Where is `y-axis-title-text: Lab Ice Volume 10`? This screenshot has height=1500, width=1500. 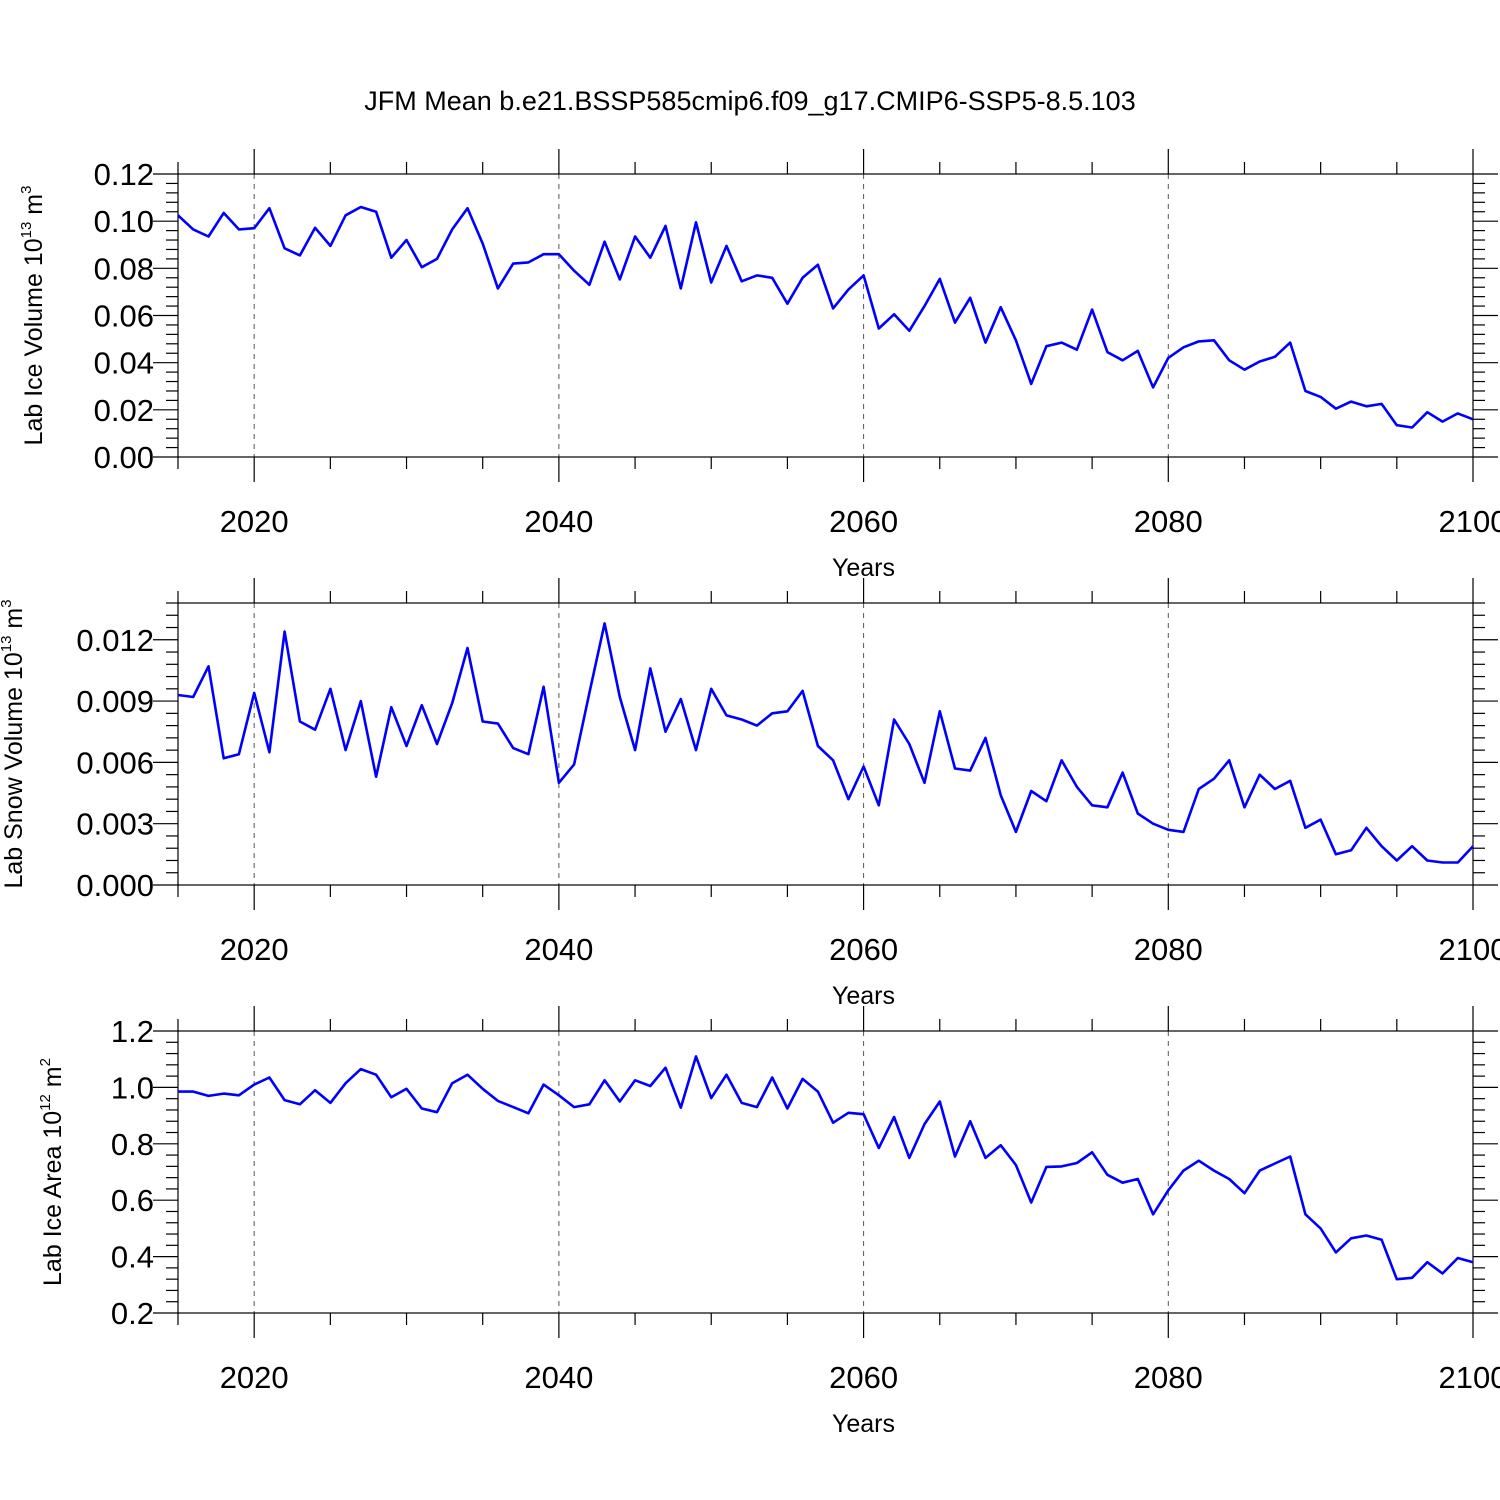 y-axis-title-text: Lab Ice Volume 10 is located at coordinates (34, 341).